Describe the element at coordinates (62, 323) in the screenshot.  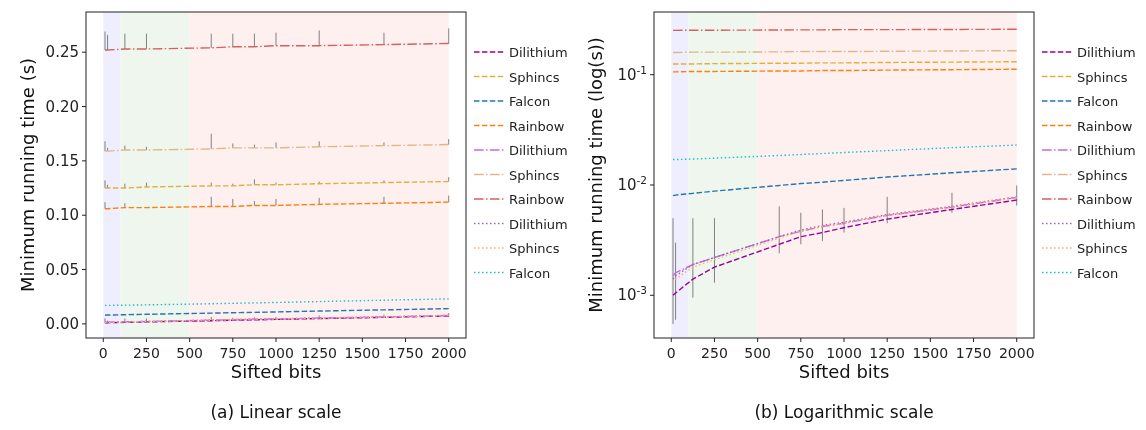
I see `y-tick-label: 0.00` at that location.